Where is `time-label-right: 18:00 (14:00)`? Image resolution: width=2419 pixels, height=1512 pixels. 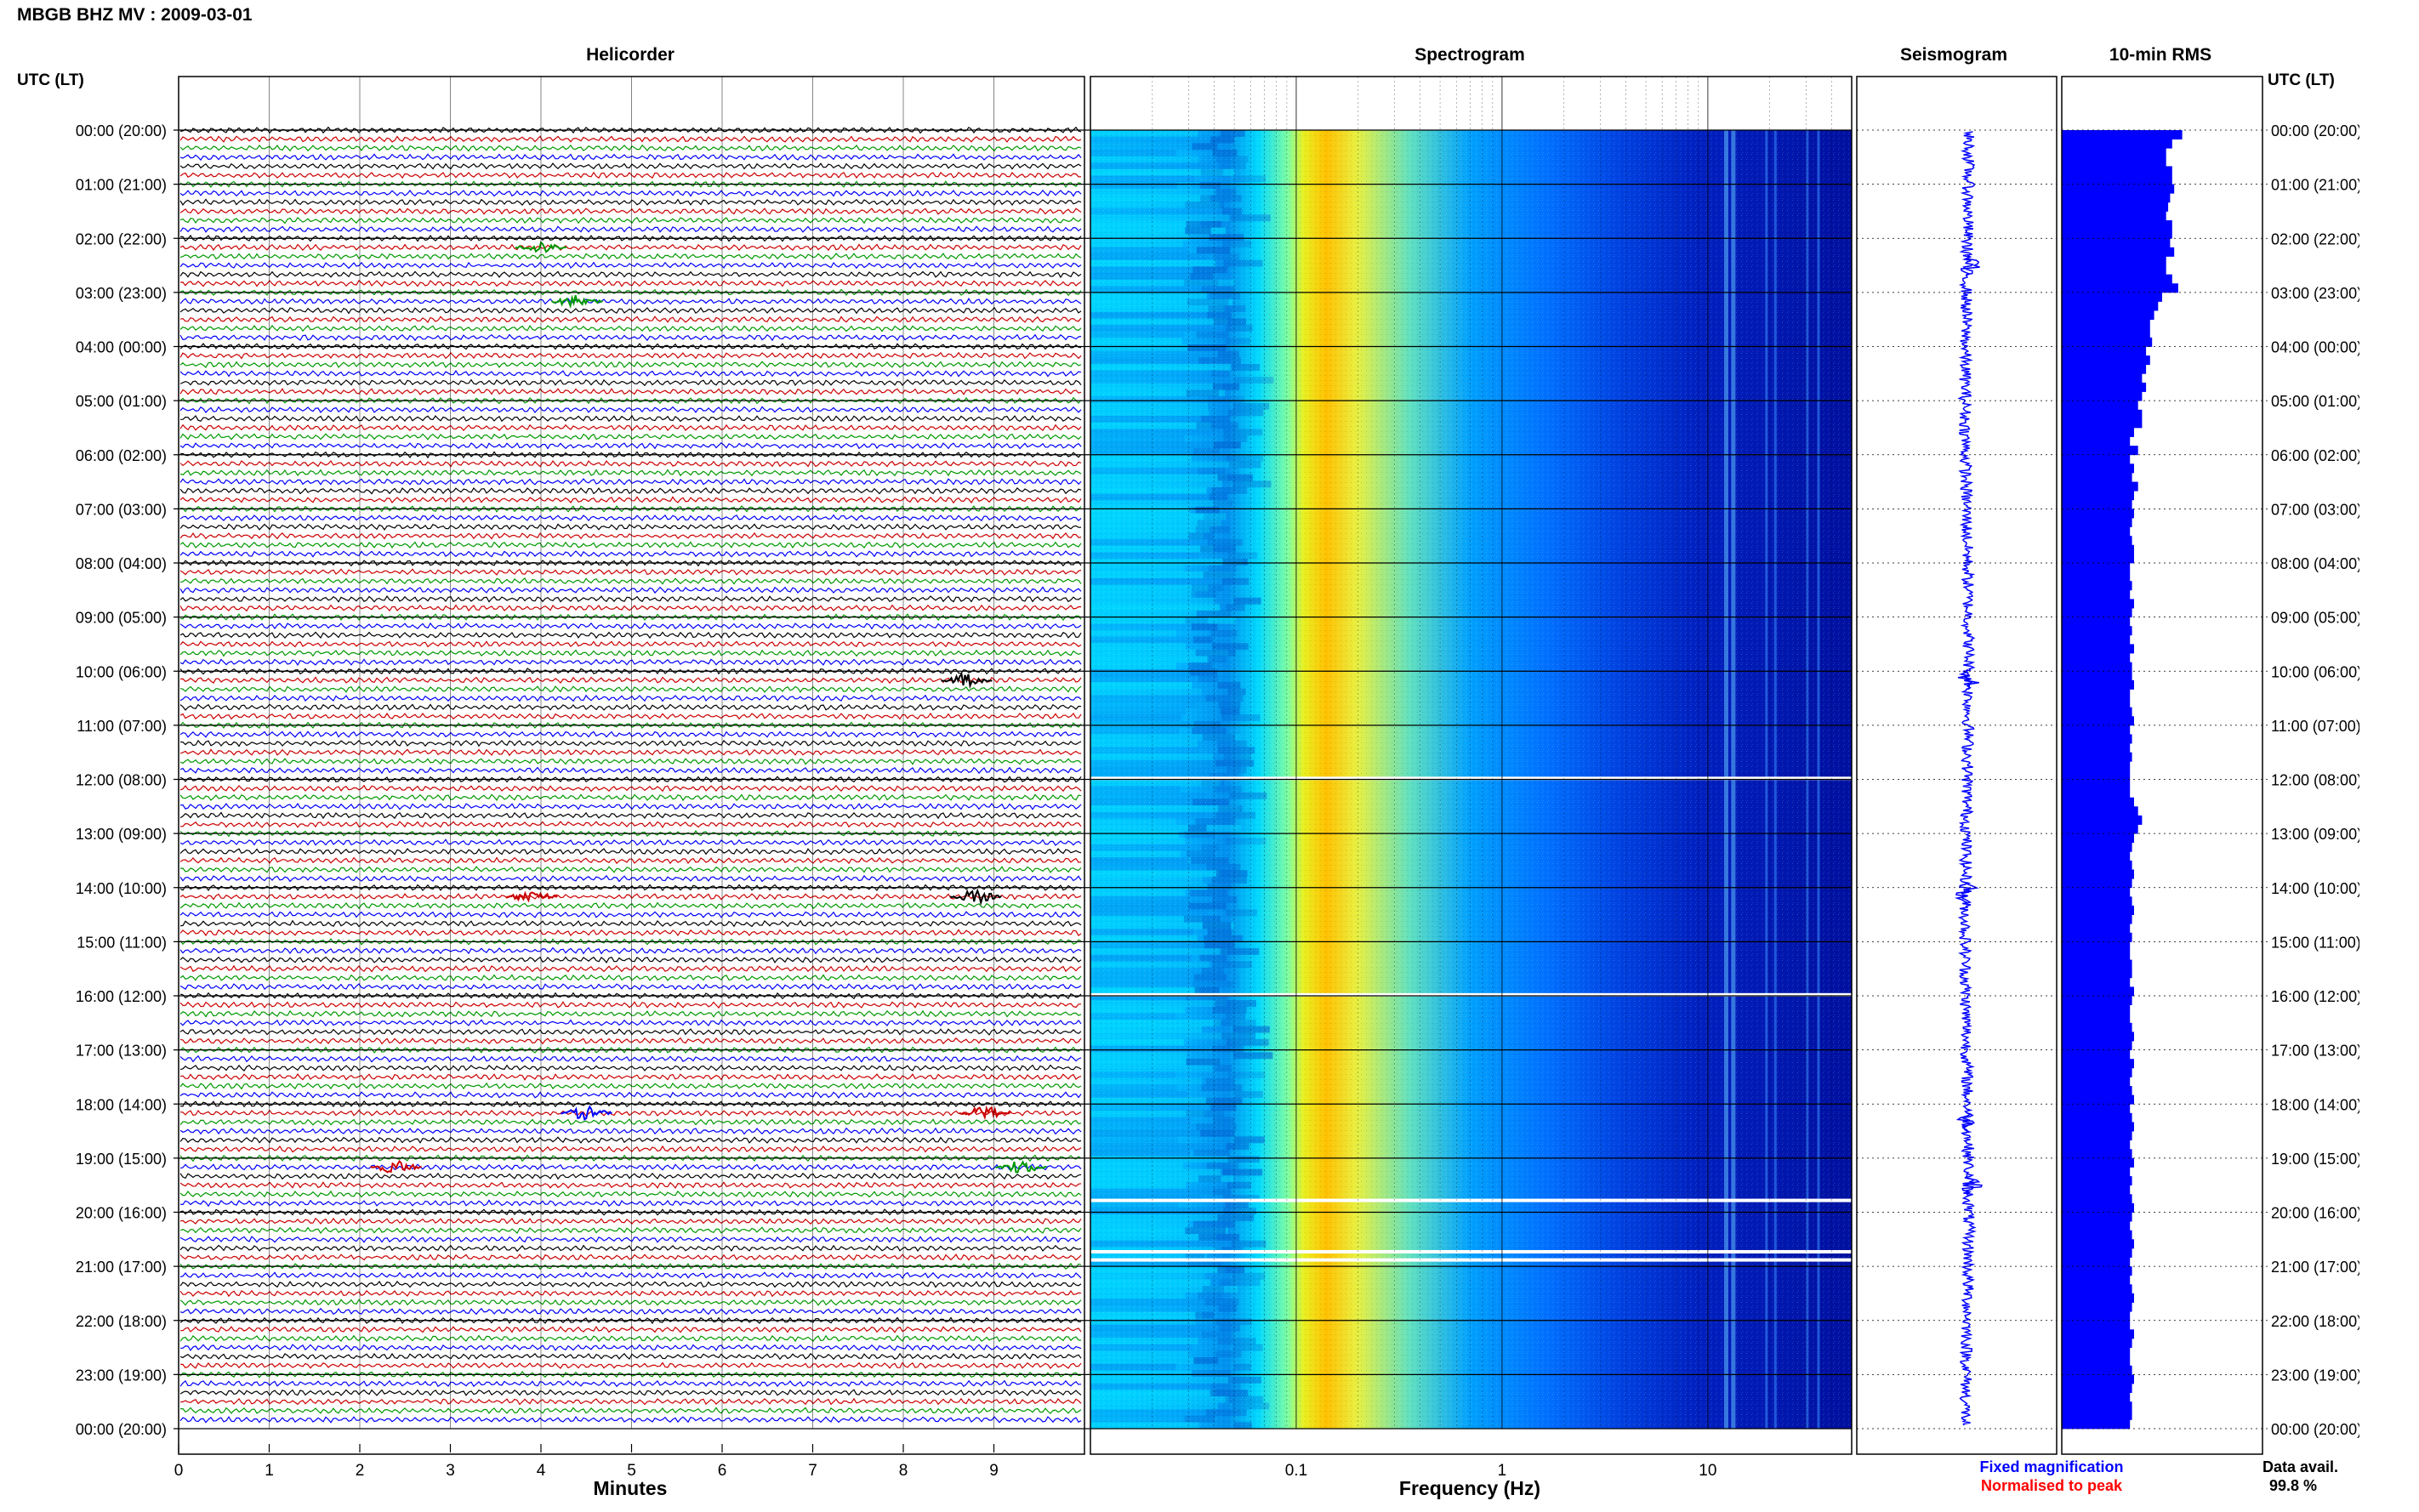 time-label-right: 18:00 (14:00) is located at coordinates (2316, 1104).